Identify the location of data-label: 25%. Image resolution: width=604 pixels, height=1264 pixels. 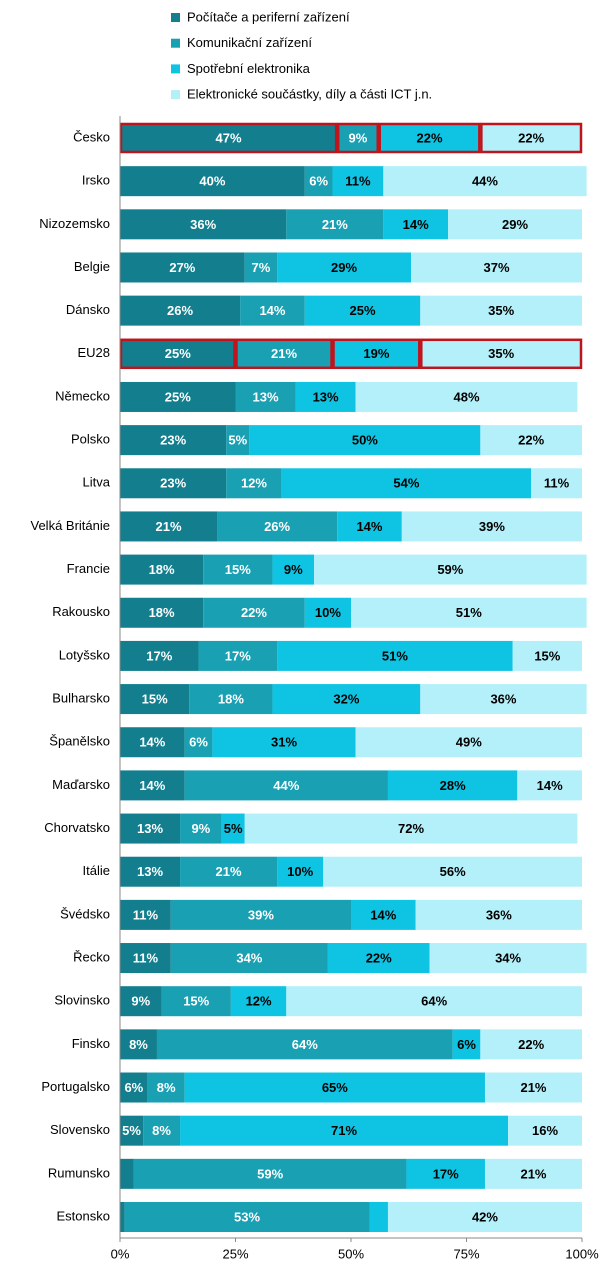
(363, 310).